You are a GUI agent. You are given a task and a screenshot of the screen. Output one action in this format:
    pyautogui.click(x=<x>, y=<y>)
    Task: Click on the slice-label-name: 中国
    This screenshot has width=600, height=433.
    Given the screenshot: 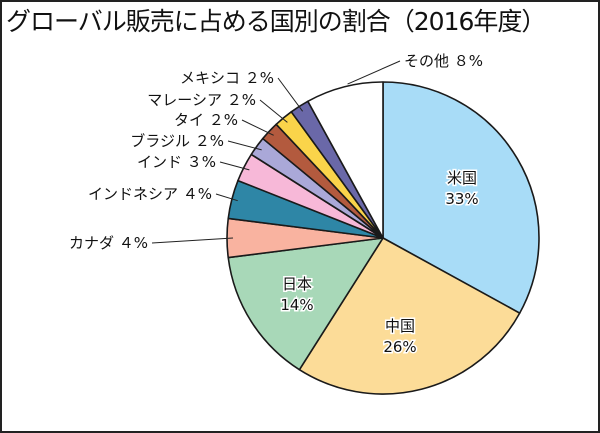 What is the action you would take?
    pyautogui.click(x=400, y=326)
    